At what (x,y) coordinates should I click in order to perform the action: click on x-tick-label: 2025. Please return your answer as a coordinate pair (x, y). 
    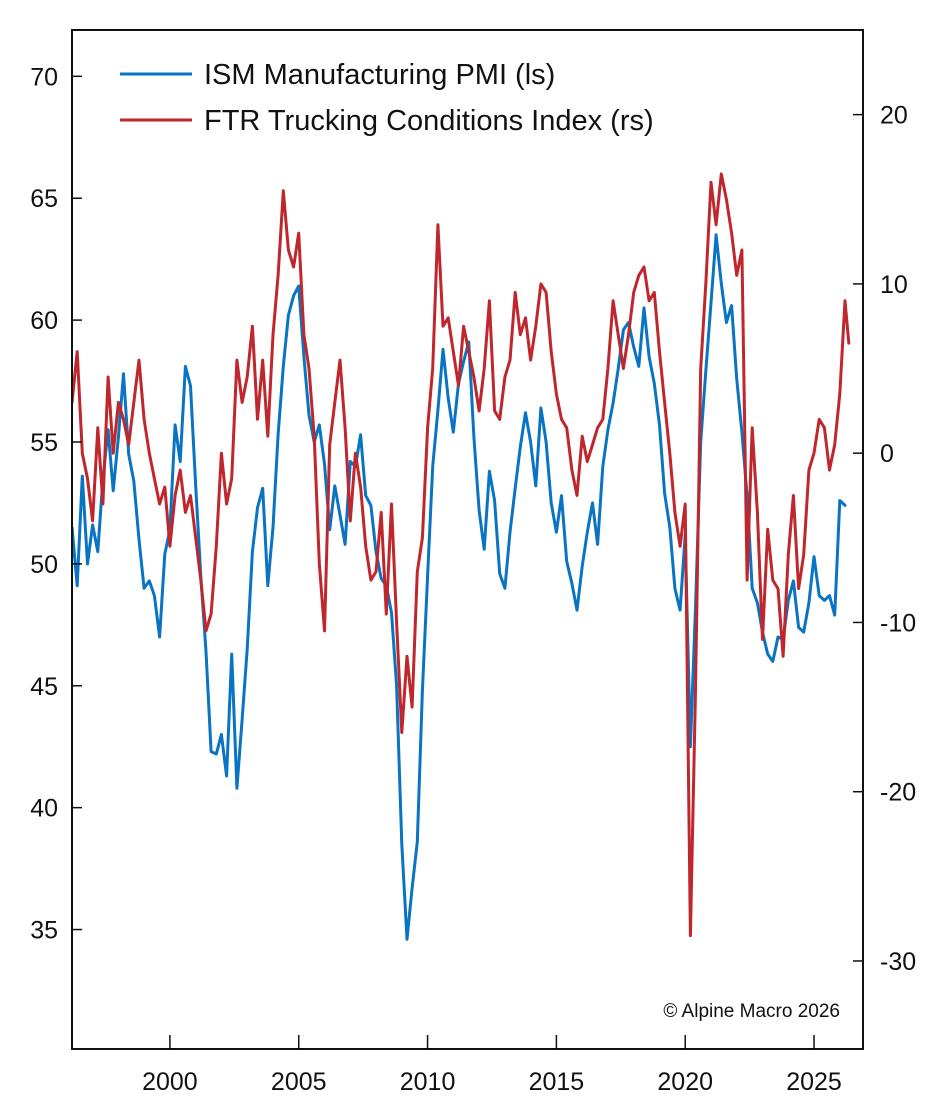
    Looking at the image, I should click on (814, 1082).